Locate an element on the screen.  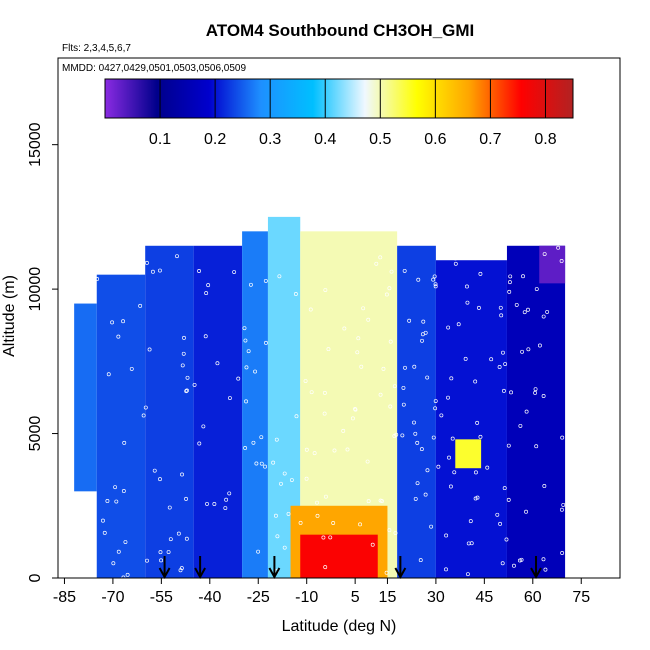
chart-note: MMDD: 0427,0429,0501,0503,0506,0509 is located at coordinates (154, 68).